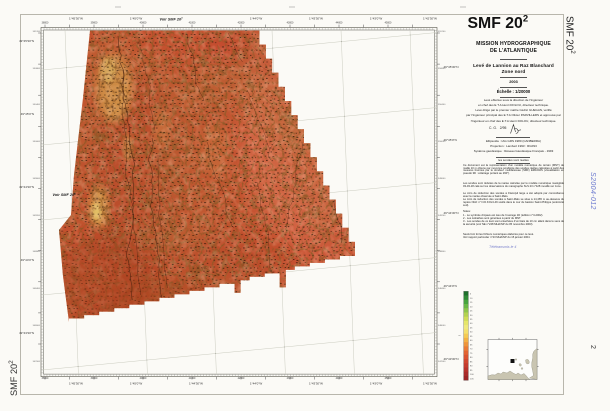 The image size is (610, 411). What do you see at coordinates (471, 358) in the screenshot?
I see `svg-text: 80` at bounding box center [471, 358].